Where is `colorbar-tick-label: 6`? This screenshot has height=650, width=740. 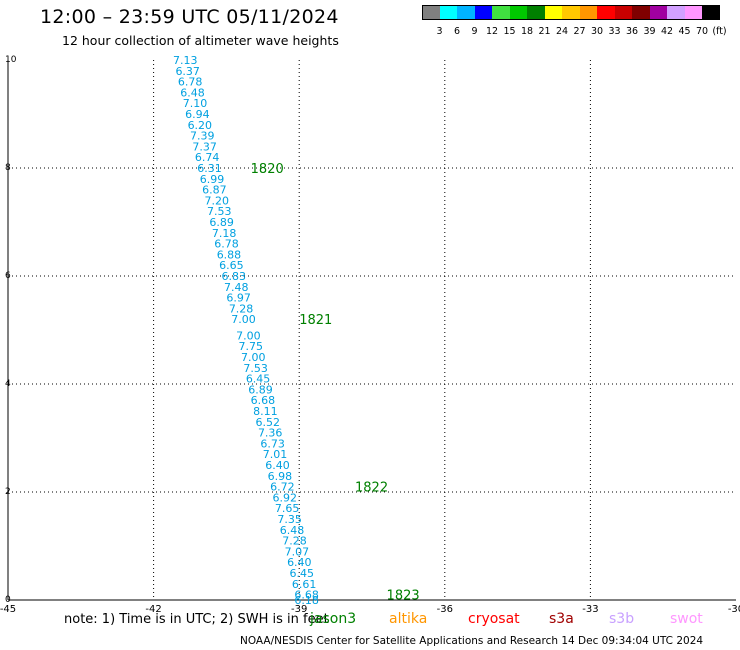 colorbar-tick-label: 6 is located at coordinates (457, 31).